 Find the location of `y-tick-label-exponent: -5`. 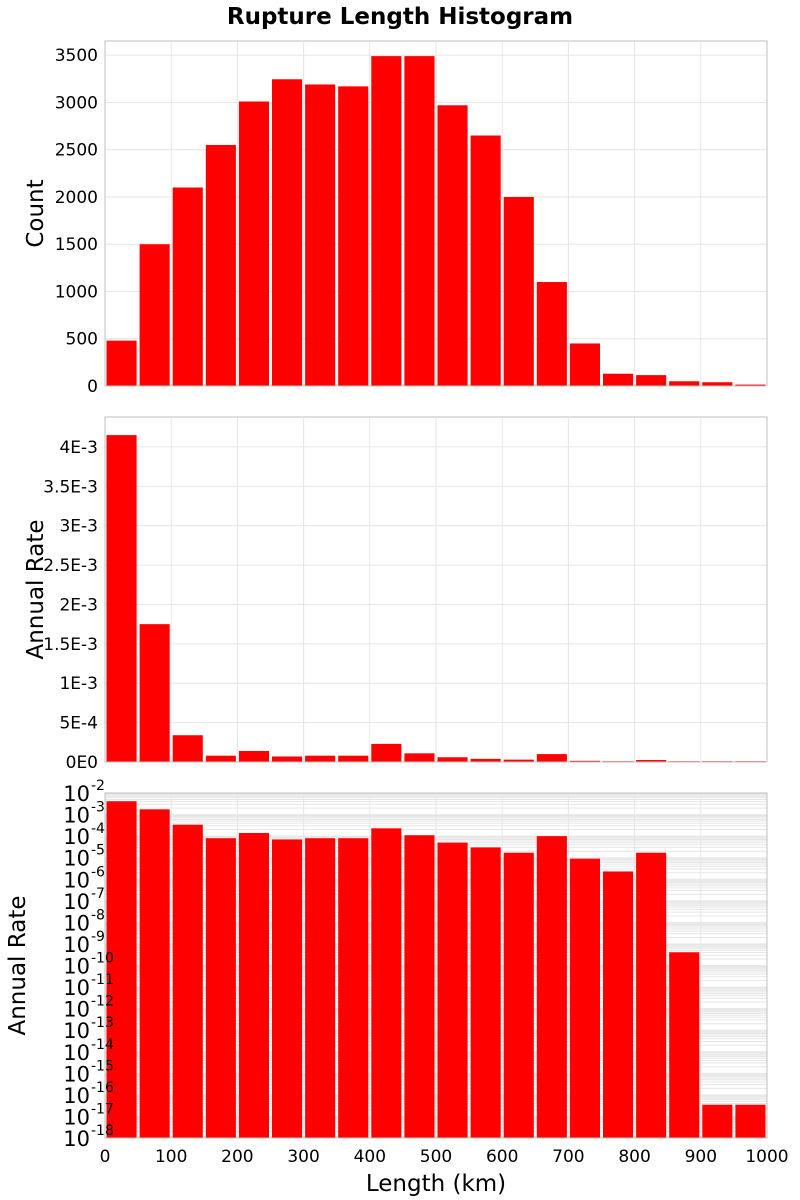

y-tick-label-exponent: -5 is located at coordinates (98, 851).